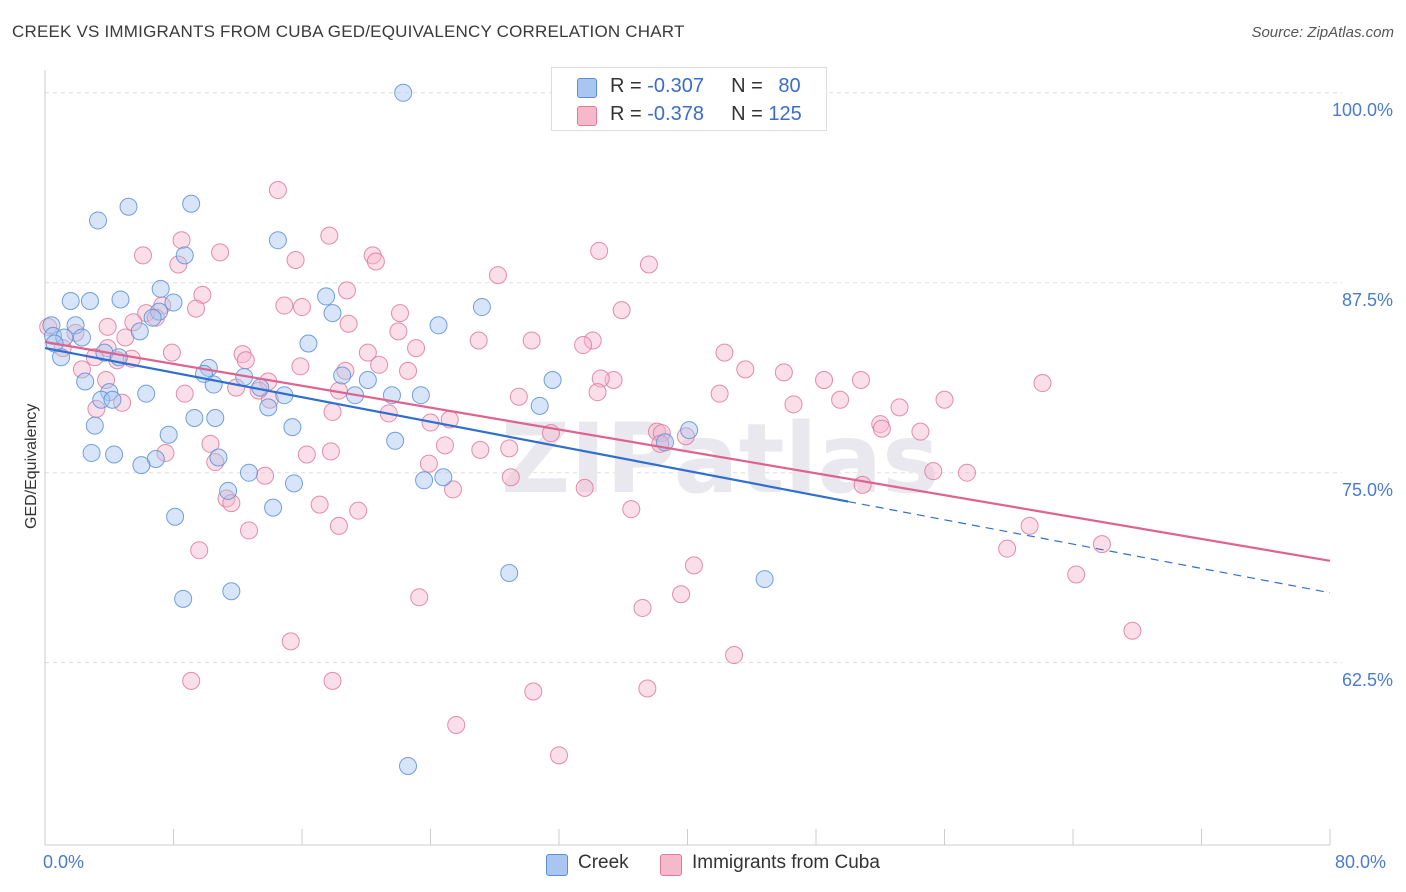 The width and height of the screenshot is (1406, 892). I want to click on legend-swatch-creek, so click(557, 865).